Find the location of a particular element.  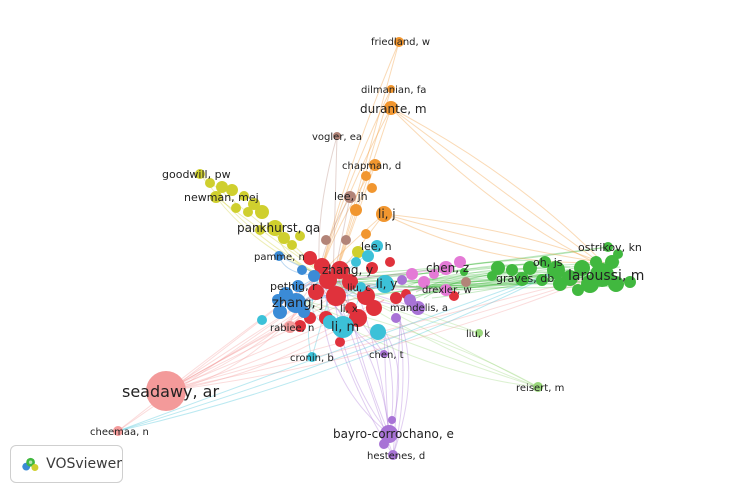

node-li_j is located at coordinates (384, 214).